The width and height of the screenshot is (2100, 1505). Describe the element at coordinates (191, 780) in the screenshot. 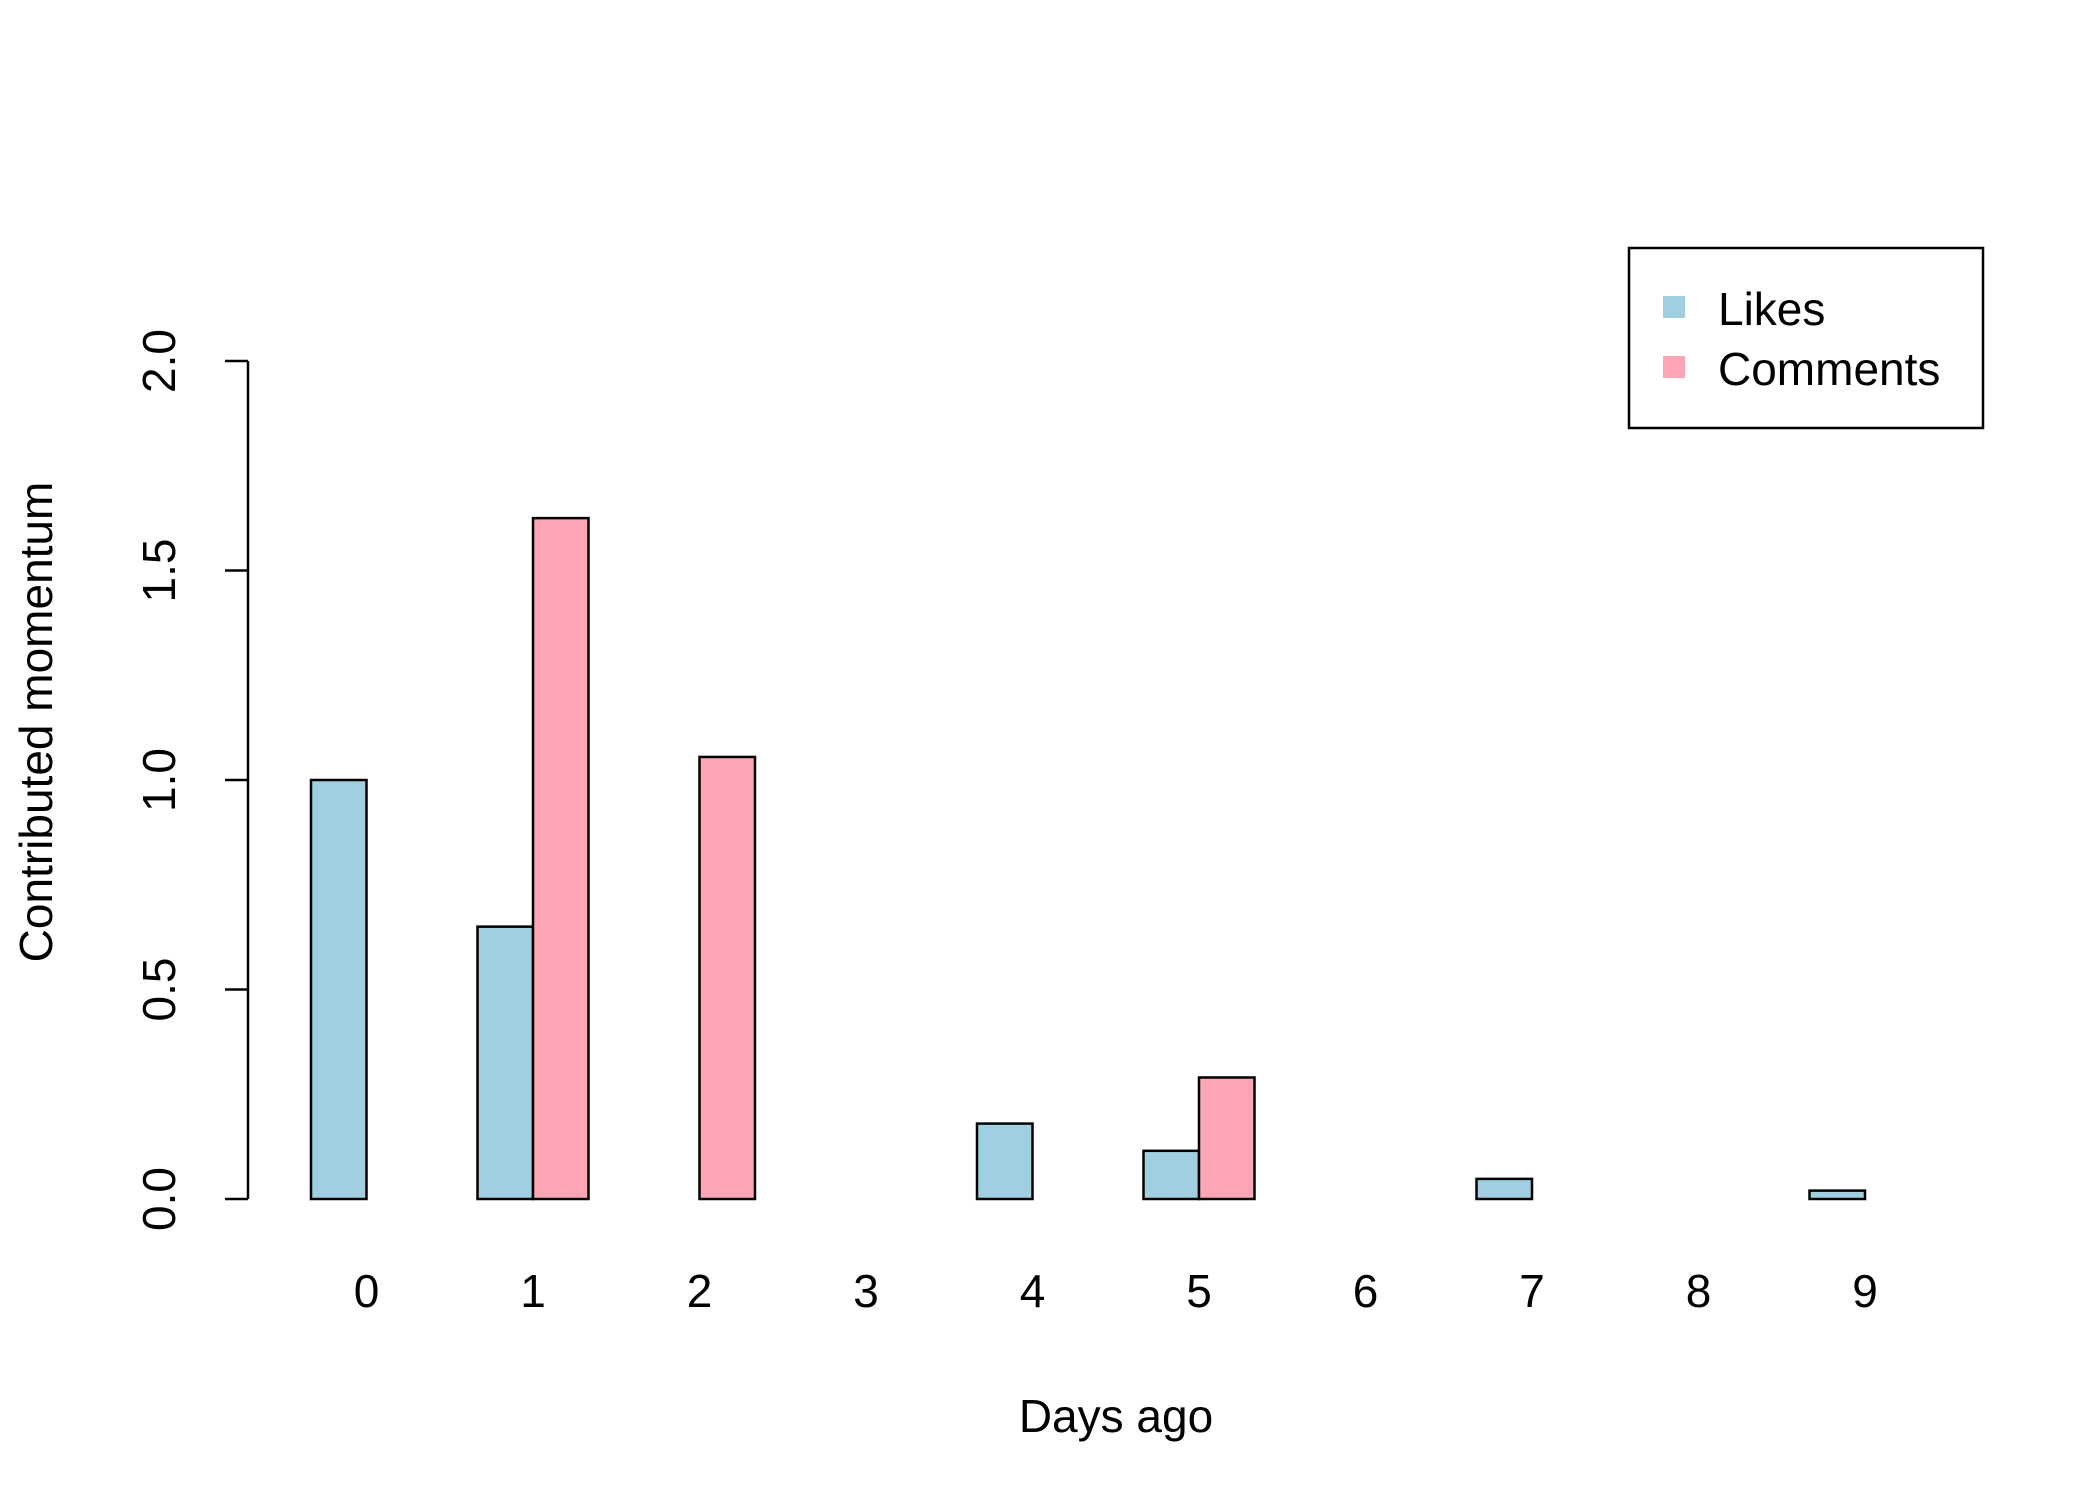

I see `y-axis: 0.0 0.5 1.0 1.5 2.0` at that location.